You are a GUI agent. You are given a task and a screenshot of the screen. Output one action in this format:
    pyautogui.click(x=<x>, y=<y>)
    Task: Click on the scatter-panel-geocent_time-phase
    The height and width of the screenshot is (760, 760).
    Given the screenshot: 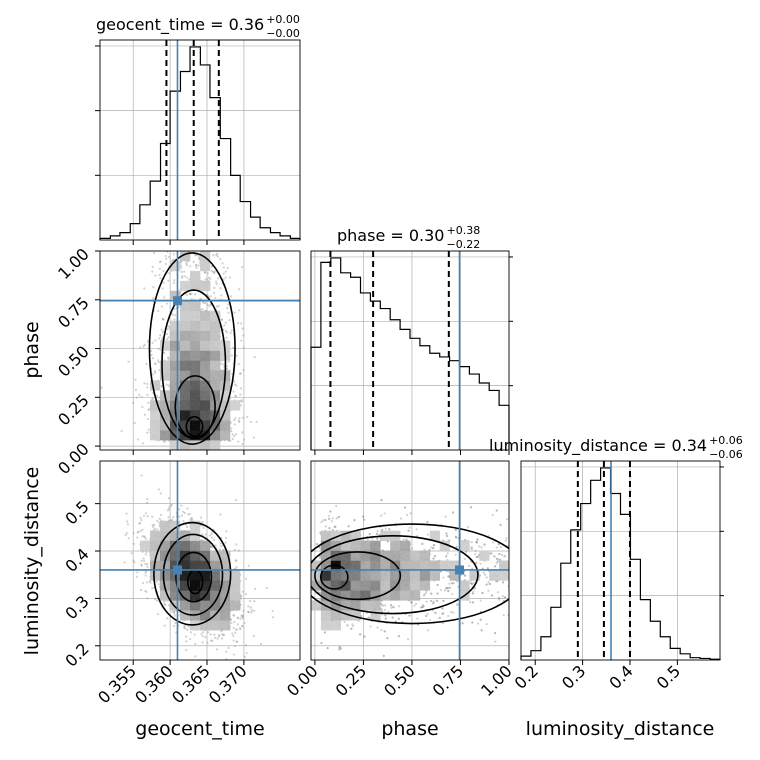 What is the action you would take?
    pyautogui.click(x=200, y=350)
    